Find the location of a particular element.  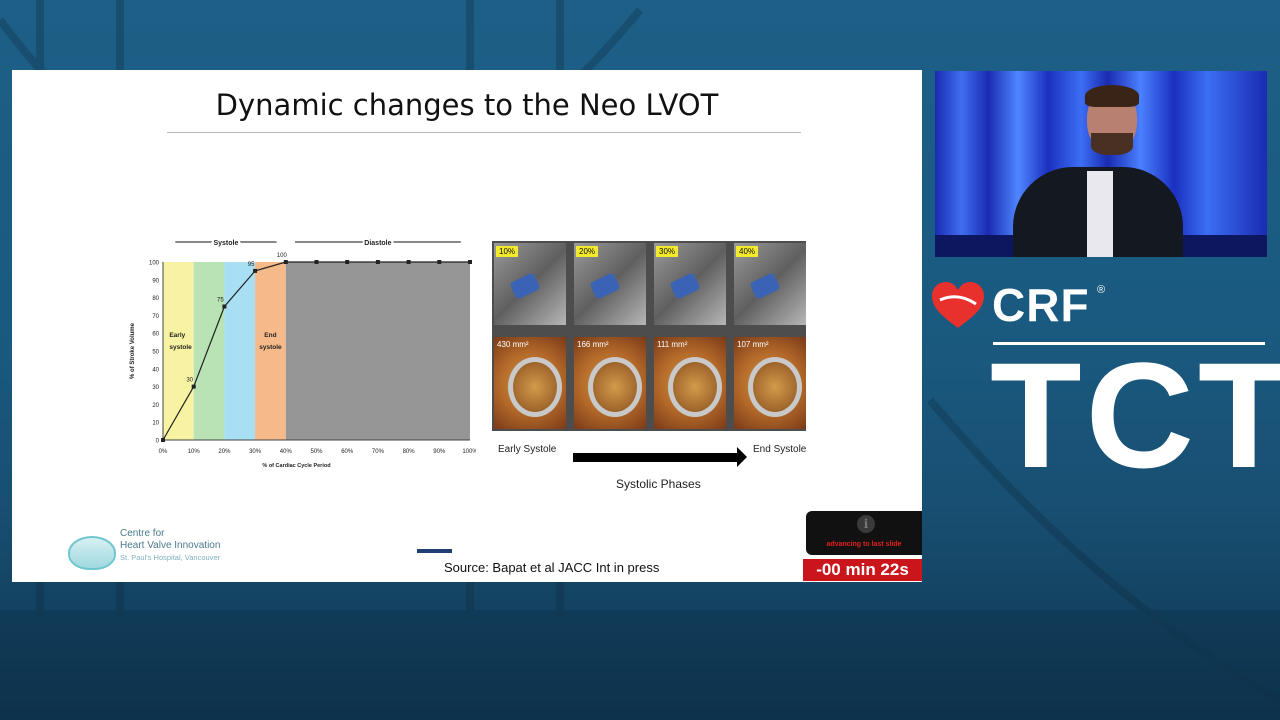

data-label: 100 is located at coordinates (282, 256).